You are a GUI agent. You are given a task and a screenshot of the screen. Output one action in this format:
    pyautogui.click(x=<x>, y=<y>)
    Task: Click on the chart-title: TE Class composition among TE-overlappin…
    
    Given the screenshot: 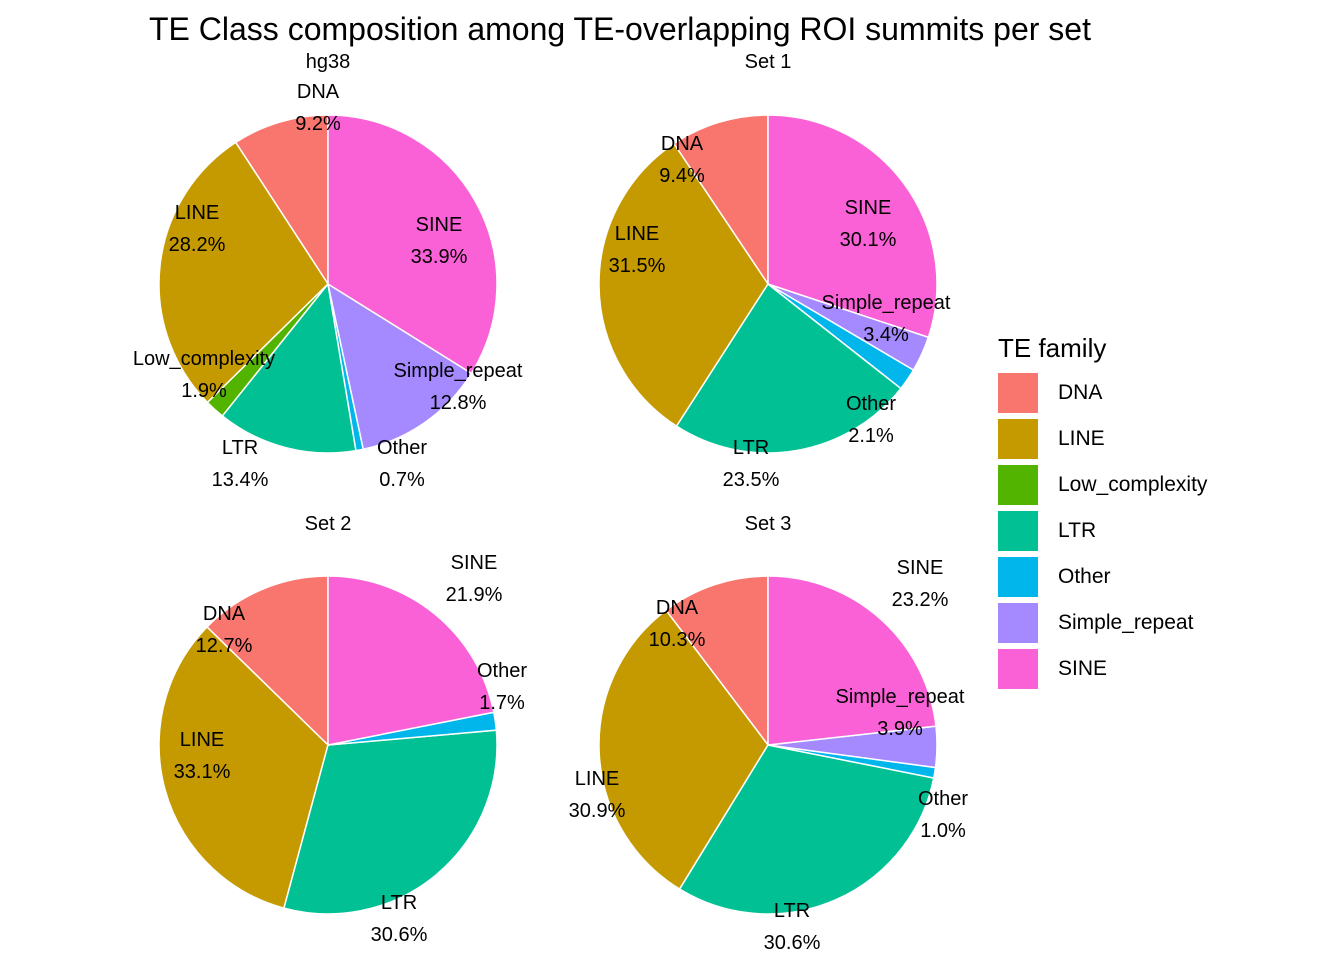 What is the action you would take?
    pyautogui.click(x=620, y=29)
    